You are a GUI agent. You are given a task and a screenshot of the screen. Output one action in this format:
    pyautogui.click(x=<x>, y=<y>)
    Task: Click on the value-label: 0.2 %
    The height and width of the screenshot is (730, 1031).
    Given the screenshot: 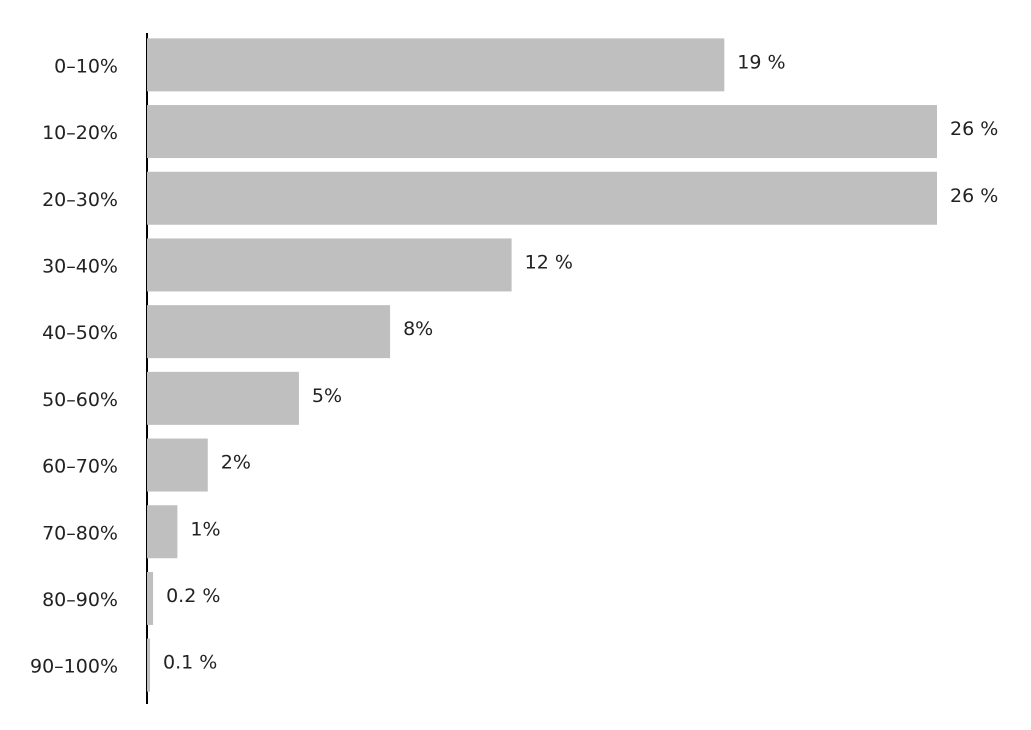 What is the action you would take?
    pyautogui.click(x=193, y=596)
    